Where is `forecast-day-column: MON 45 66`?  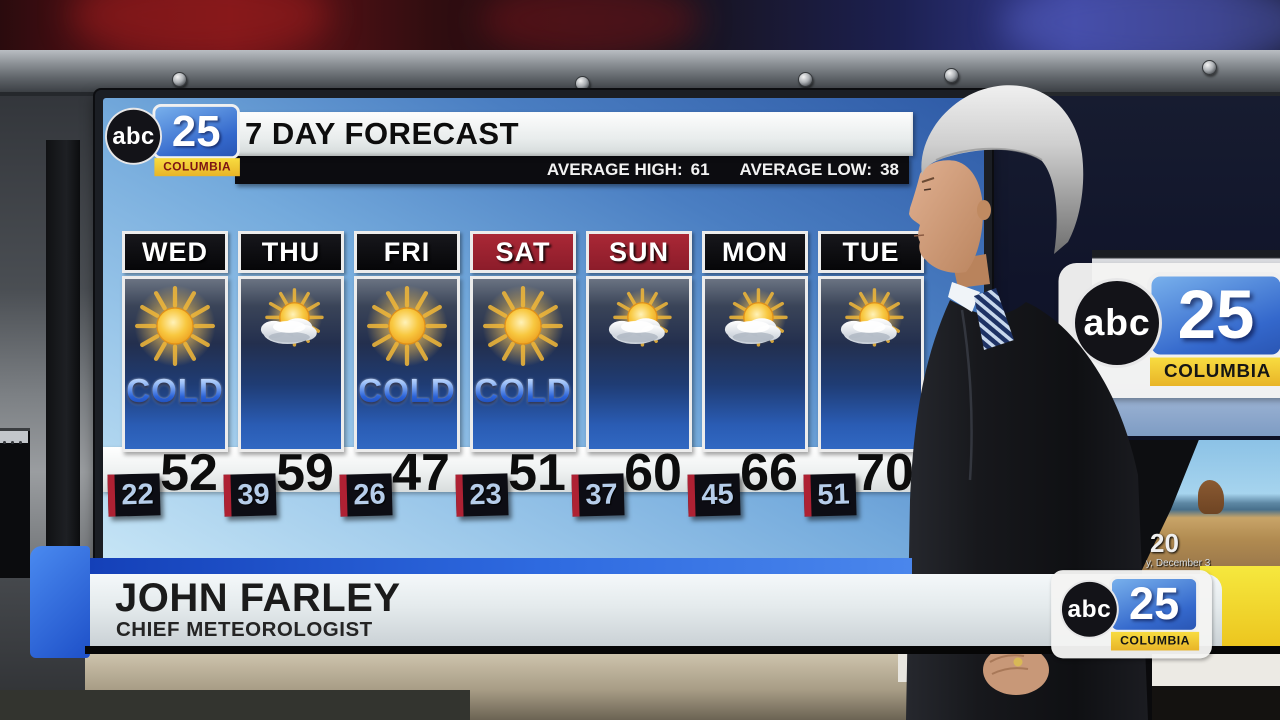
forecast-day-column: MON 45 66 is located at coordinates (747, 380).